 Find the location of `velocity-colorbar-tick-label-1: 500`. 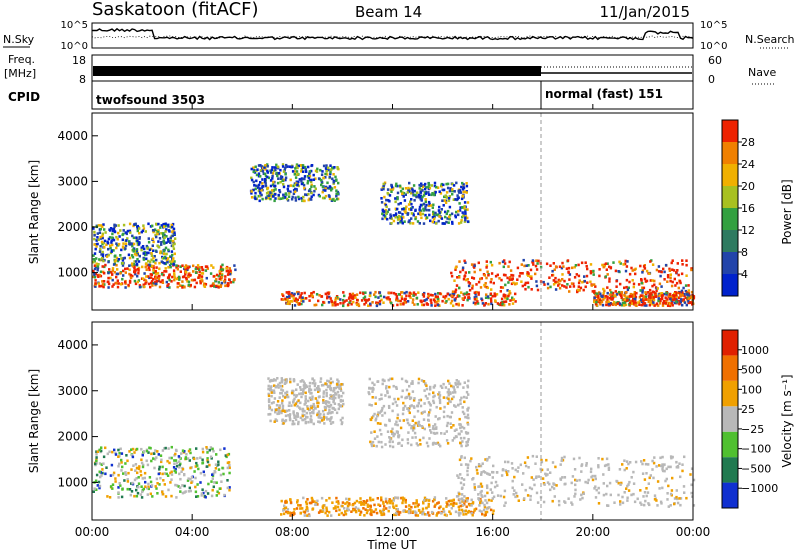

velocity-colorbar-tick-label-1: 500 is located at coordinates (751, 370).